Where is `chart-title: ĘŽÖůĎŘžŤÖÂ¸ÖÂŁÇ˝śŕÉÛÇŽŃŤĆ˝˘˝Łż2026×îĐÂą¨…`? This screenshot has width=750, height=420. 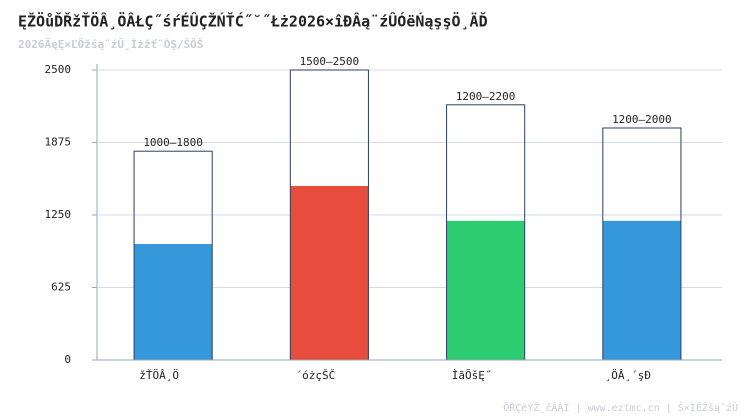 chart-title: ĘŽÖůĎŘžŤÖÂ¸ÖÂŁÇ˝śŕÉÛÇŽŃŤĆ˝˘˝Łż2026×îĐÂą¨… is located at coordinates (253, 21).